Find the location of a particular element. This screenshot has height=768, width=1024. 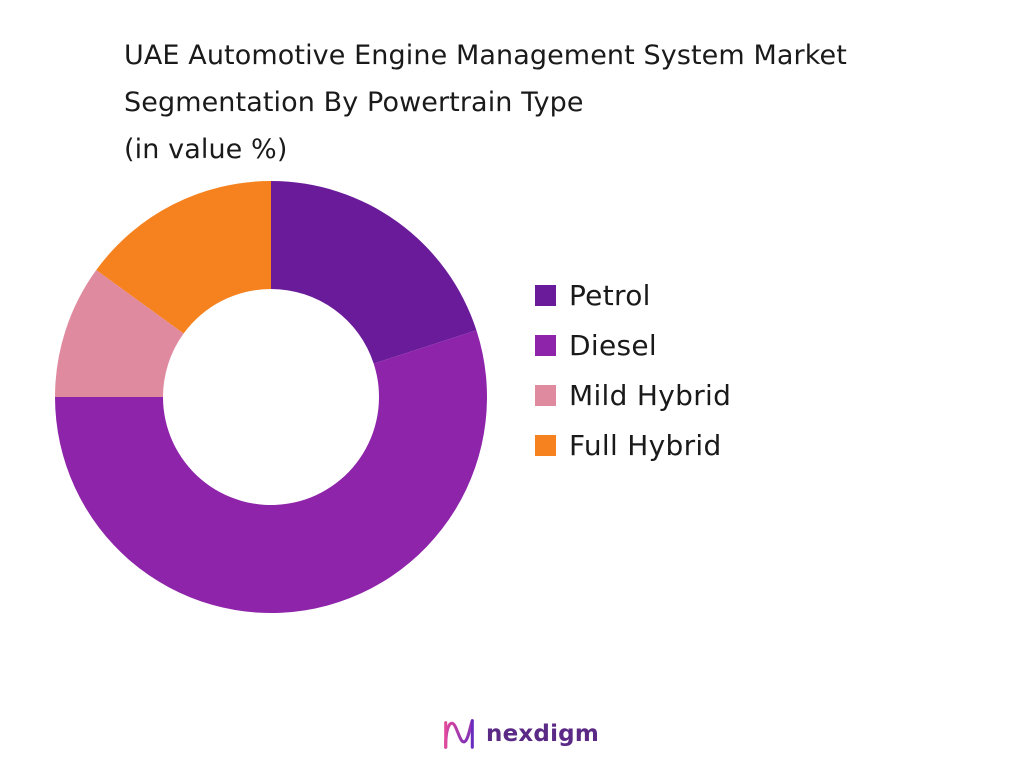

legend-label-mild-hybrid: Mild Hybrid is located at coordinates (650, 395).